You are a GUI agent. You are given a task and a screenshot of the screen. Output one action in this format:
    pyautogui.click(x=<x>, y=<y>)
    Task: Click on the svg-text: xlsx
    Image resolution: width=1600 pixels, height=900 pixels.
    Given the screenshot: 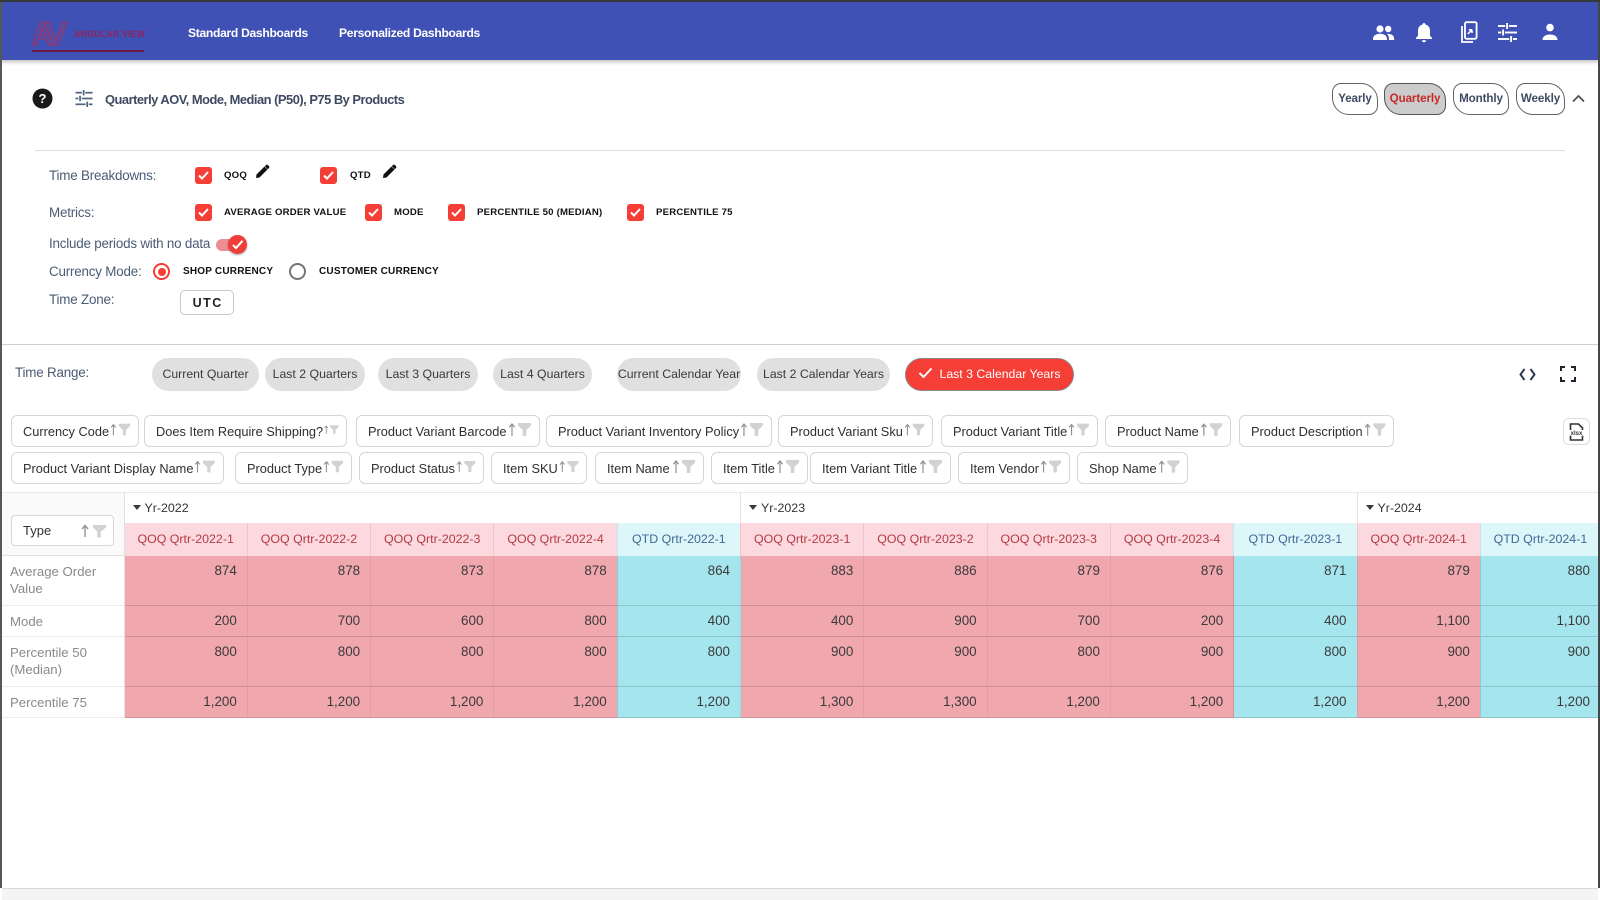 What is the action you would take?
    pyautogui.click(x=1577, y=434)
    